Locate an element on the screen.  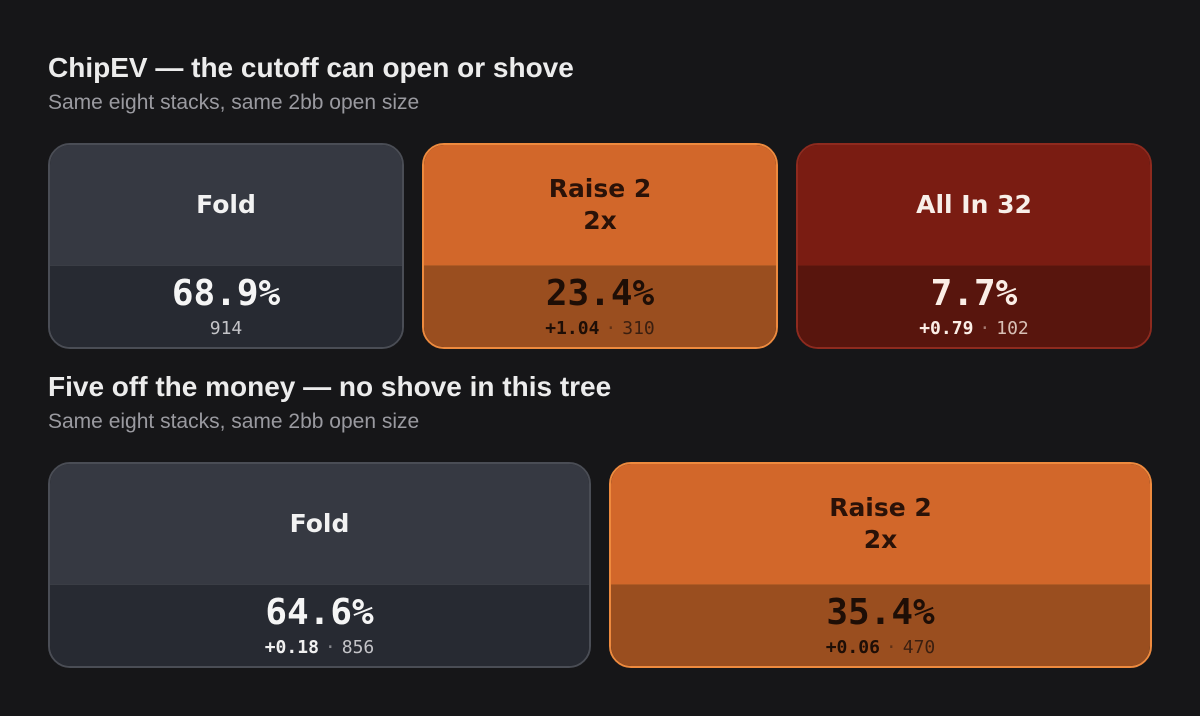
action-stats: 7.7% +0.79 · 102 is located at coordinates (974, 306).